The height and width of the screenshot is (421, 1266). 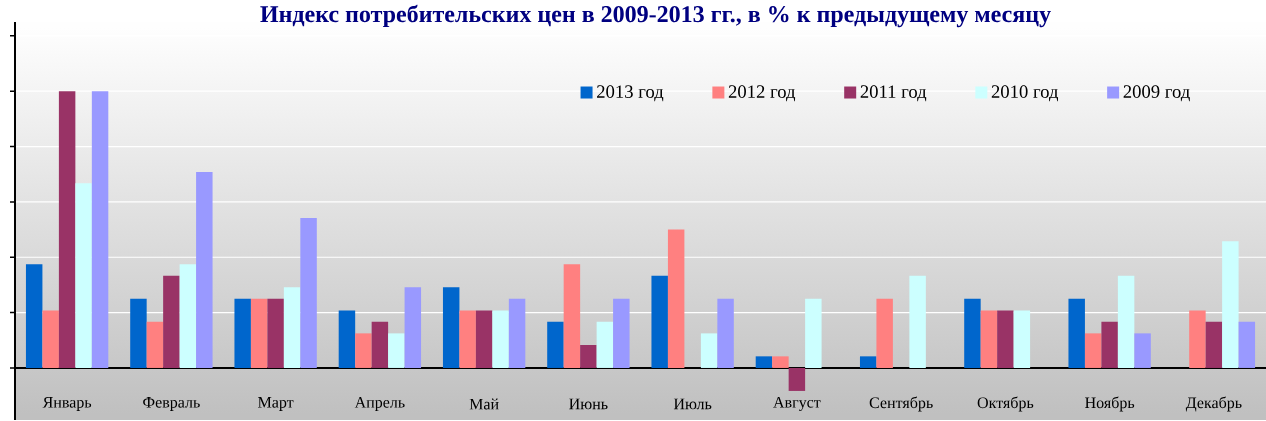 What do you see at coordinates (630, 93) in the screenshot?
I see `legend-label: 2013 год` at bounding box center [630, 93].